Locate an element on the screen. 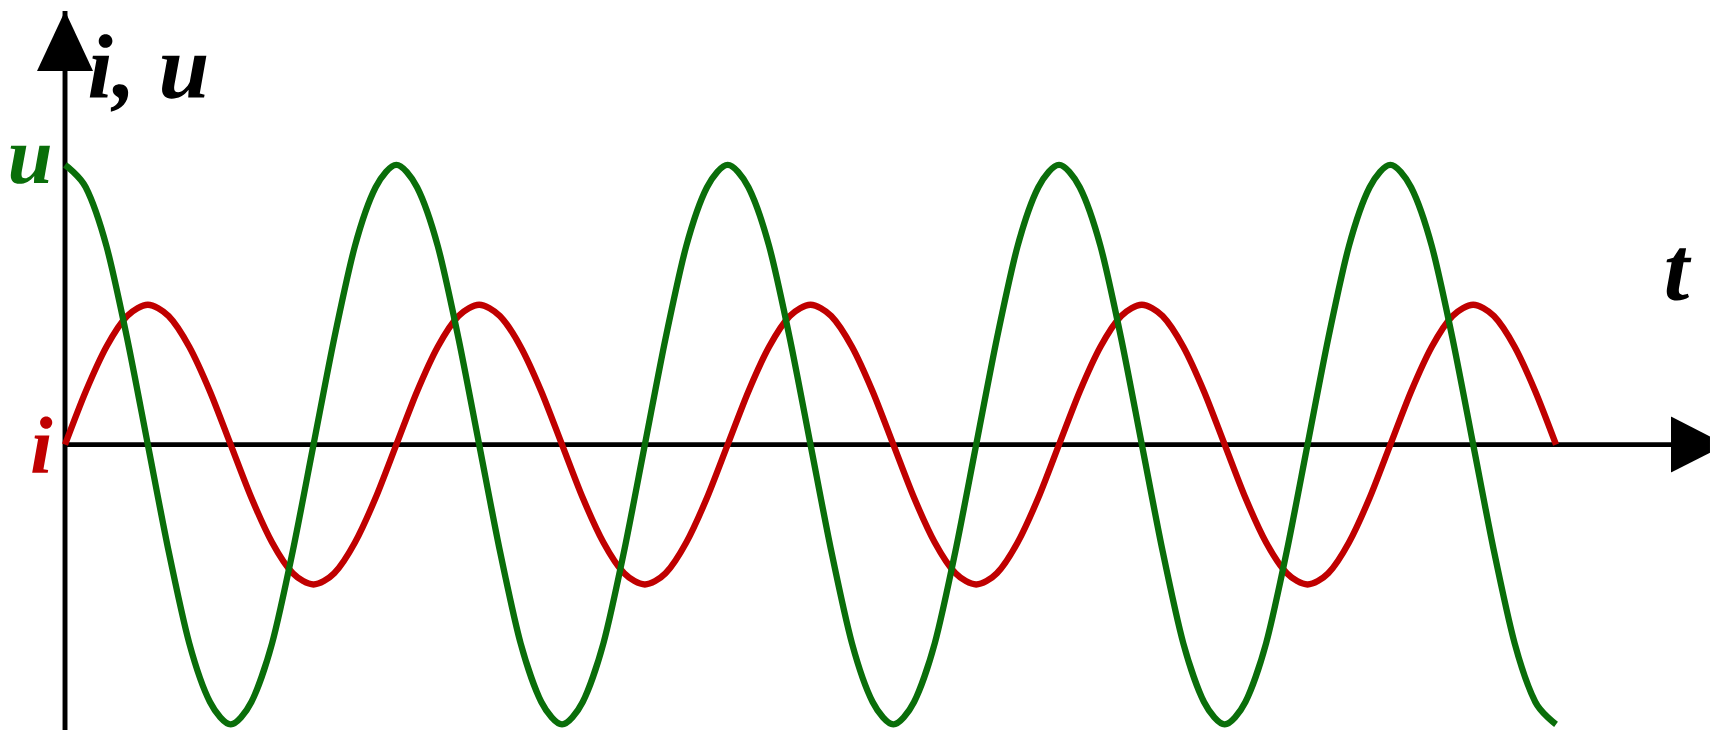 Image resolution: width=1710 pixels, height=734 pixels. series-label: u is located at coordinates (30, 164).